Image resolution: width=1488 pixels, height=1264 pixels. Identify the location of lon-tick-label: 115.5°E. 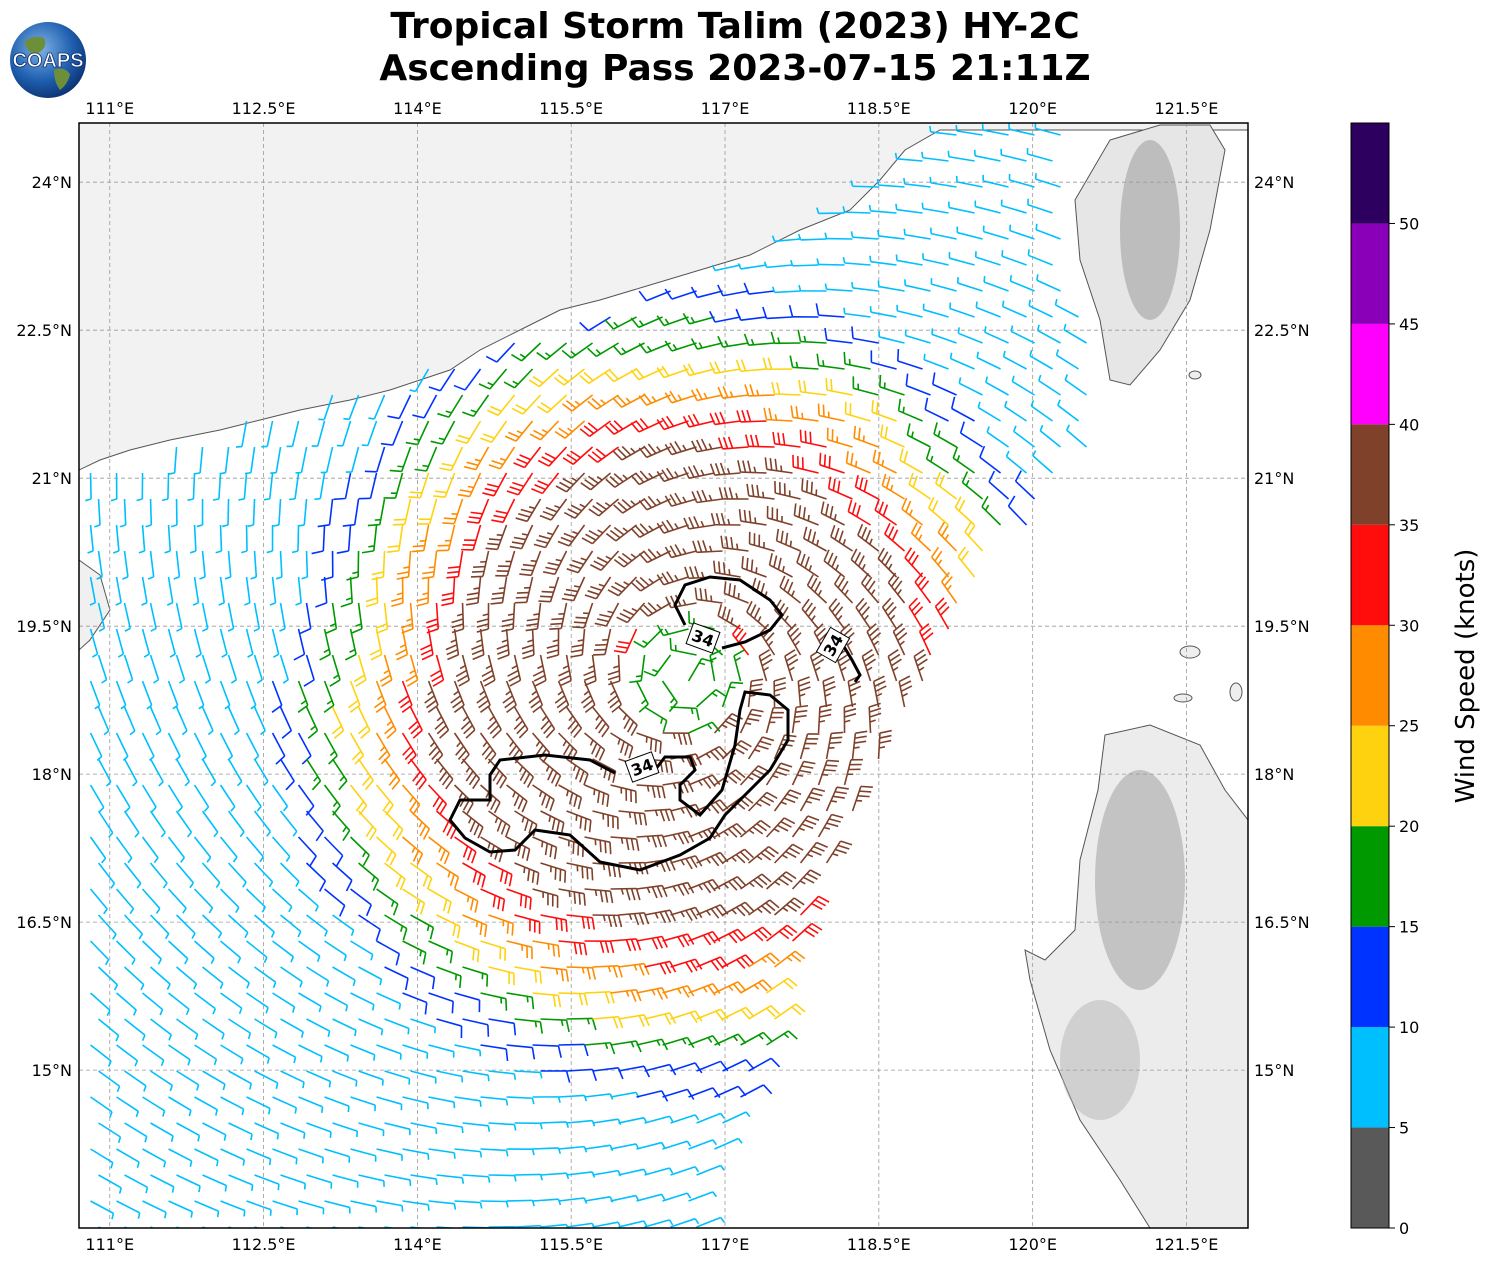
(571, 1244).